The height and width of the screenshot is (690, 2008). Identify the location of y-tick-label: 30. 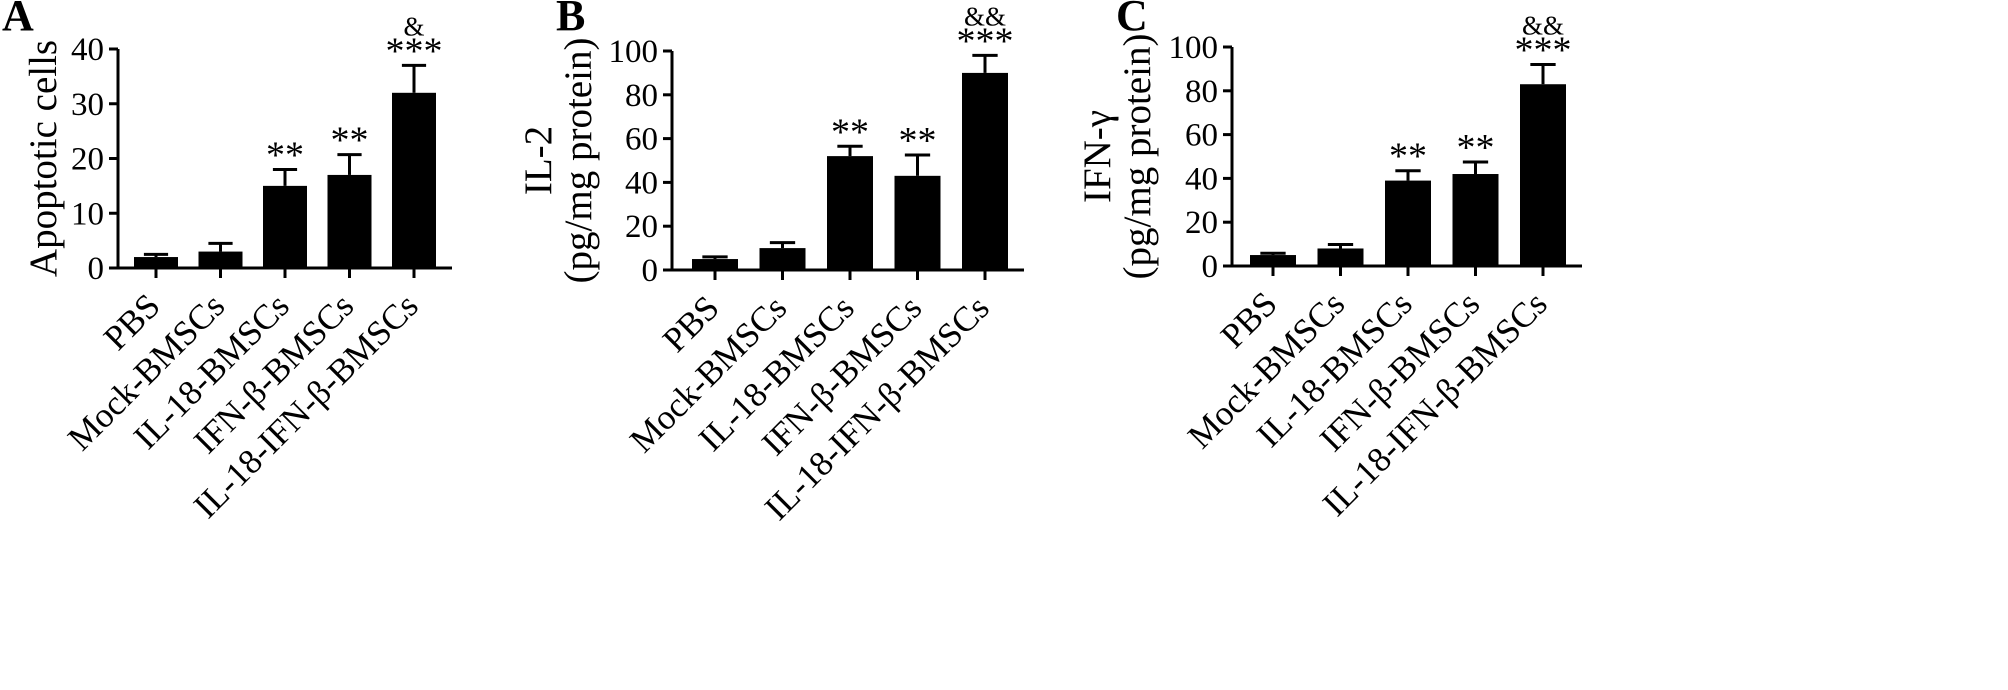
(87, 105).